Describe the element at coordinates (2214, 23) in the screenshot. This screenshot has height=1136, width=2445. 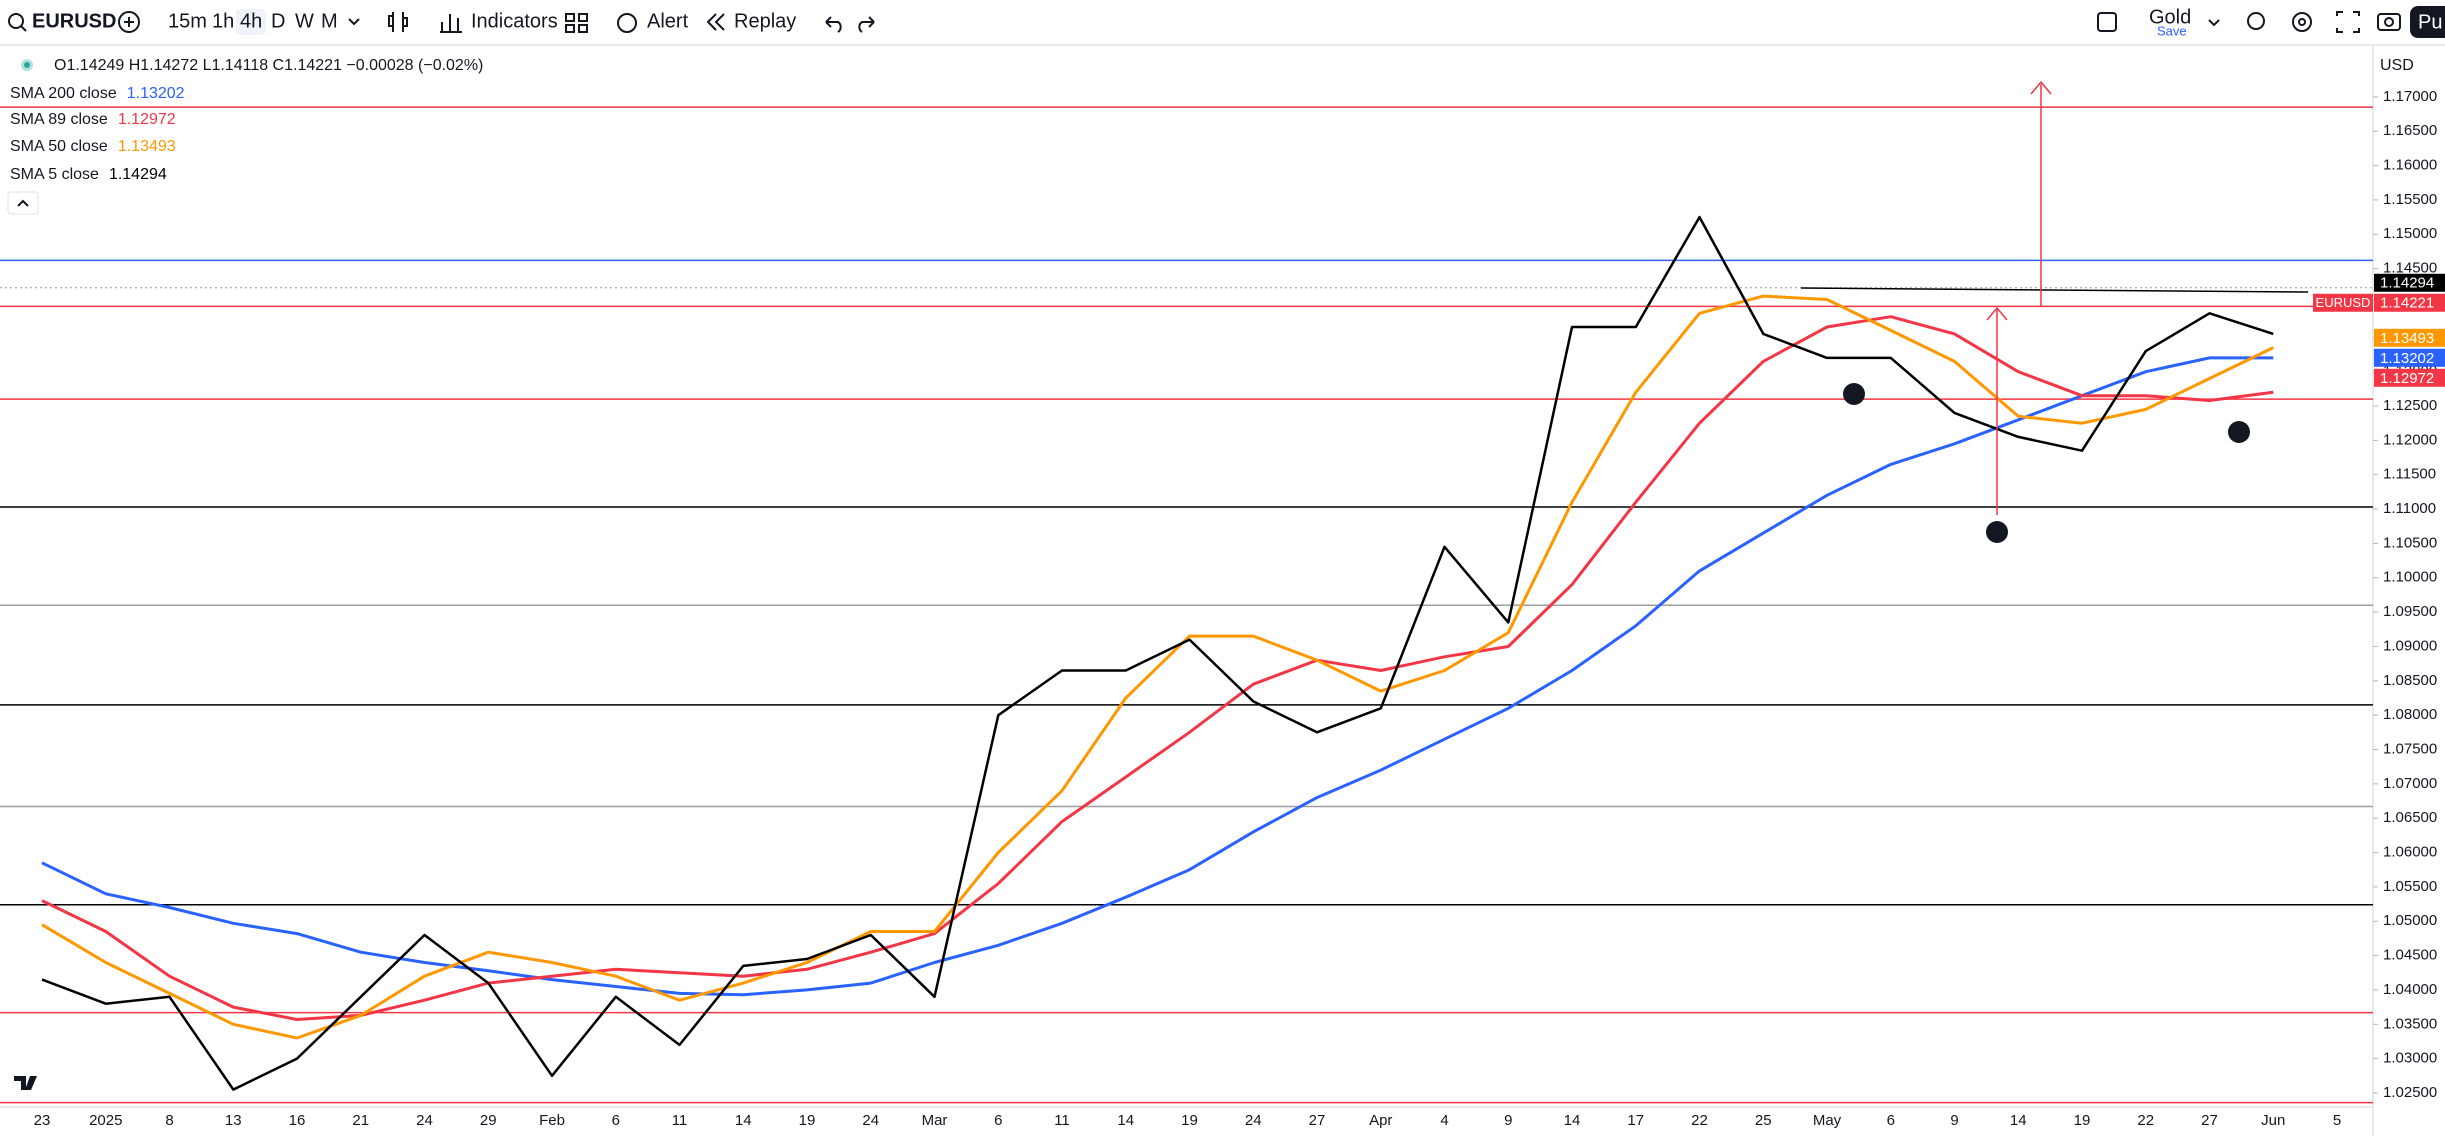
I see `layout-menu` at that location.